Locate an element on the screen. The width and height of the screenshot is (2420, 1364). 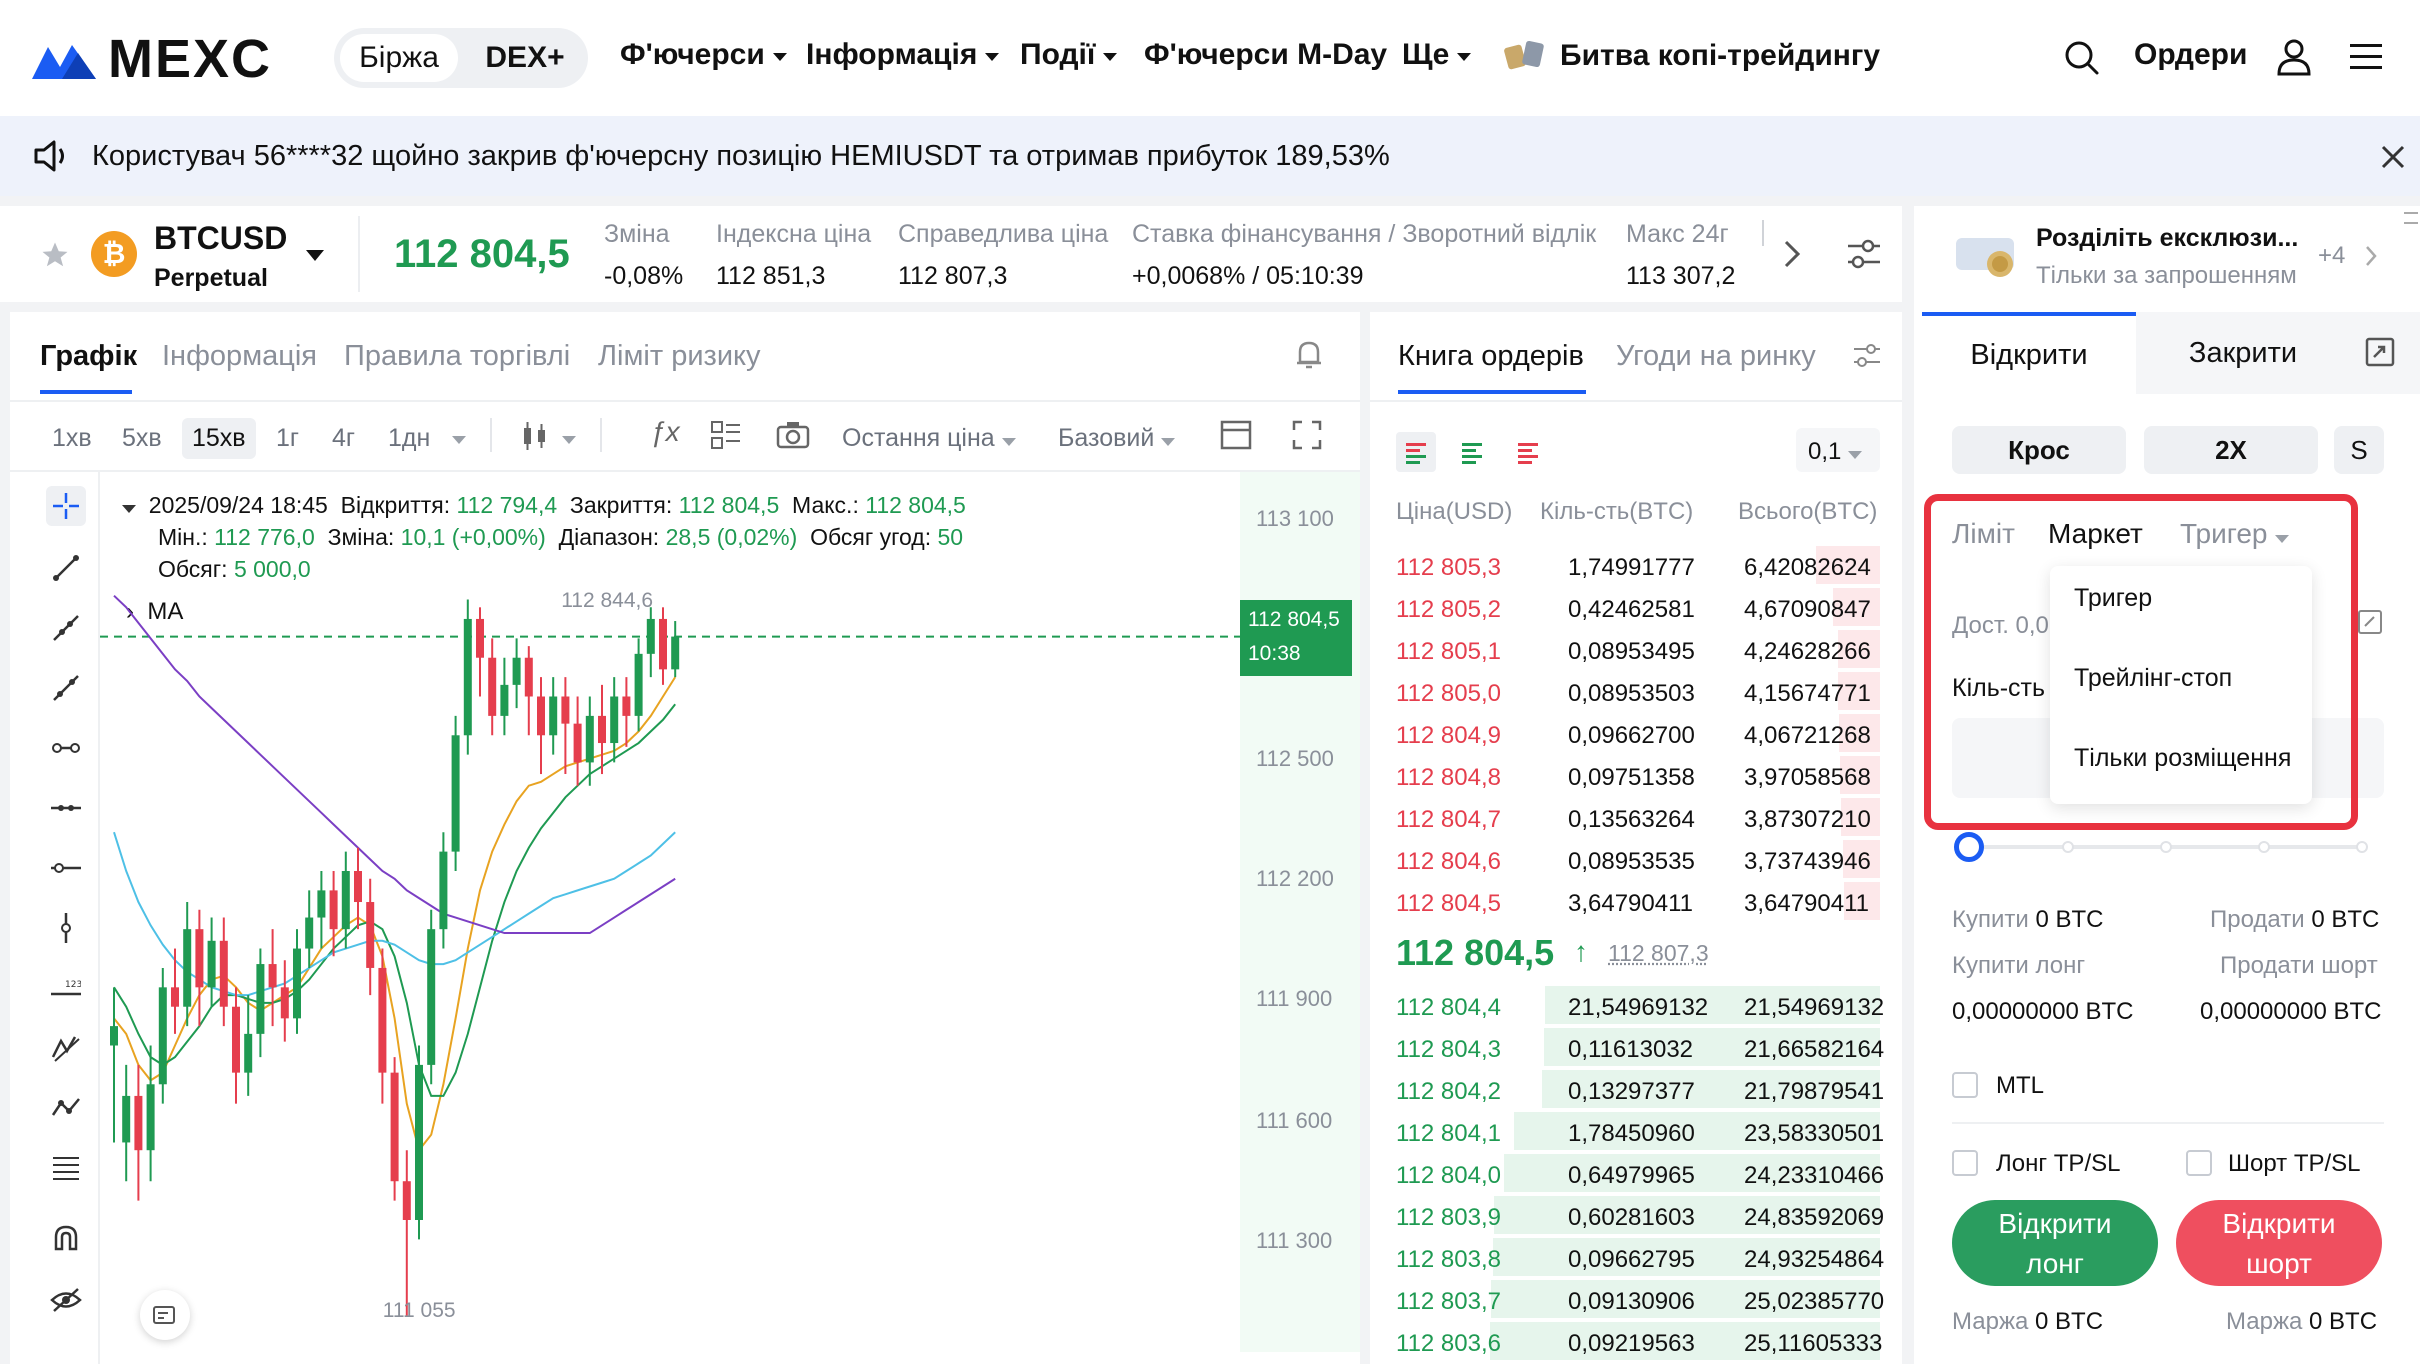
dropdown-item-post-only: Тільки розміщення is located at coordinates (2183, 758).